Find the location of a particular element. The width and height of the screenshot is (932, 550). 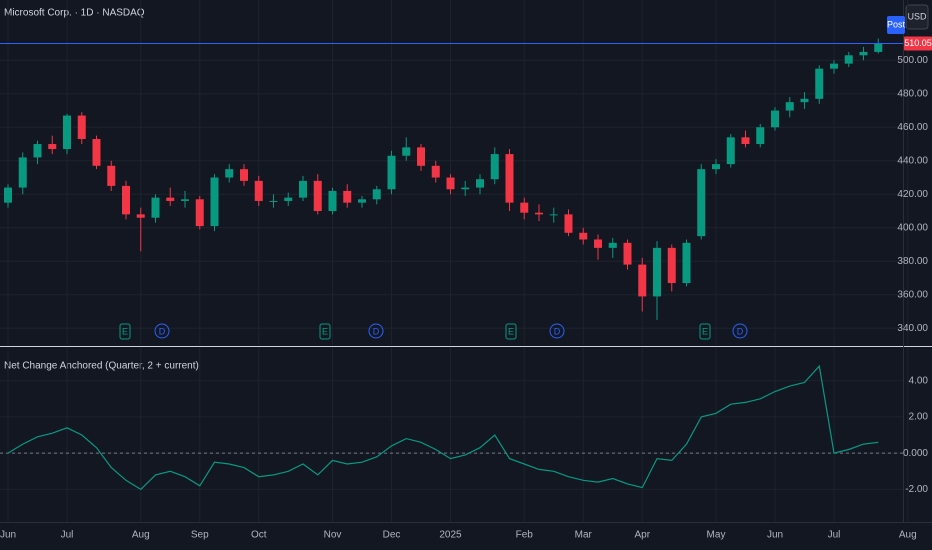

x-tick-label: Feb is located at coordinates (525, 535).